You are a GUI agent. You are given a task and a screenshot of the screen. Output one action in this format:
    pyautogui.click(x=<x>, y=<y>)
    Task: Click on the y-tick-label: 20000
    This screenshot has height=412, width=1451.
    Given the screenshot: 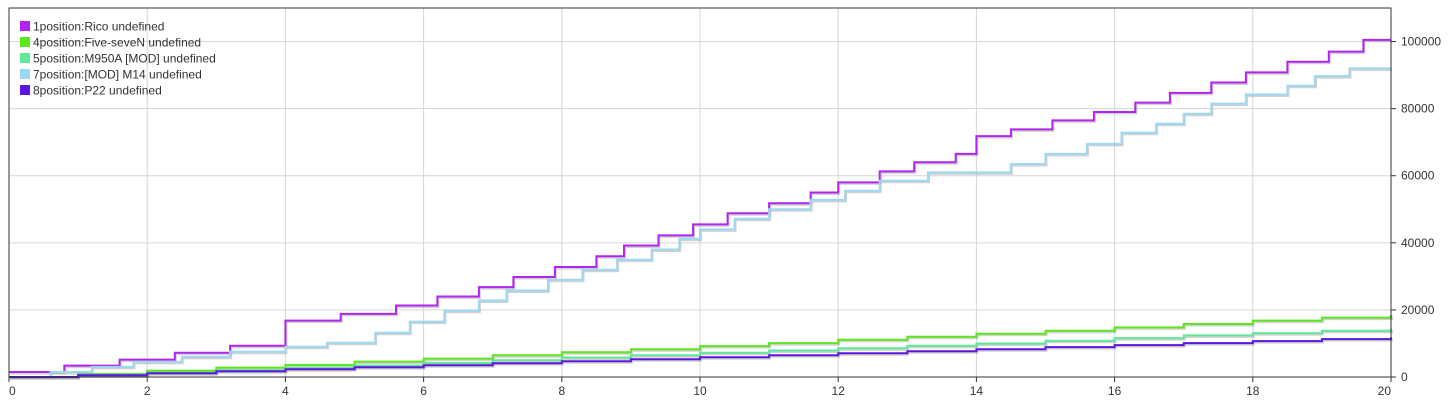 What is the action you would take?
    pyautogui.click(x=1418, y=310)
    